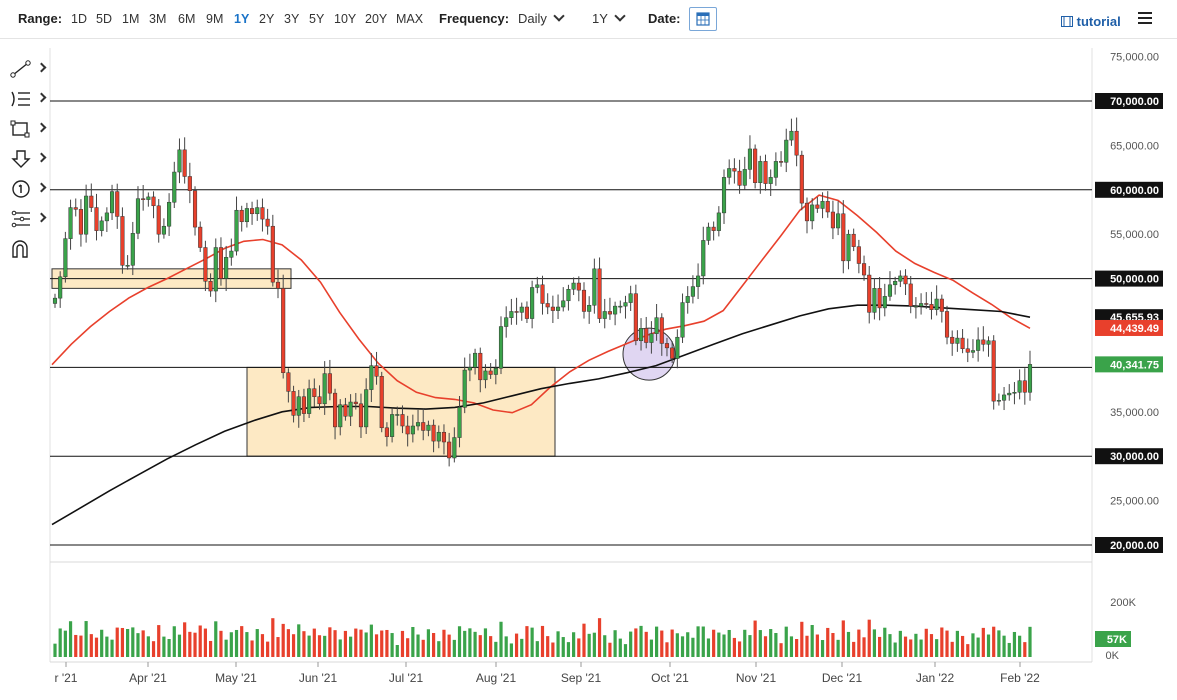 The width and height of the screenshot is (1177, 700). What do you see at coordinates (609, 18) in the screenshot?
I see `period-dropdown: 1Y` at bounding box center [609, 18].